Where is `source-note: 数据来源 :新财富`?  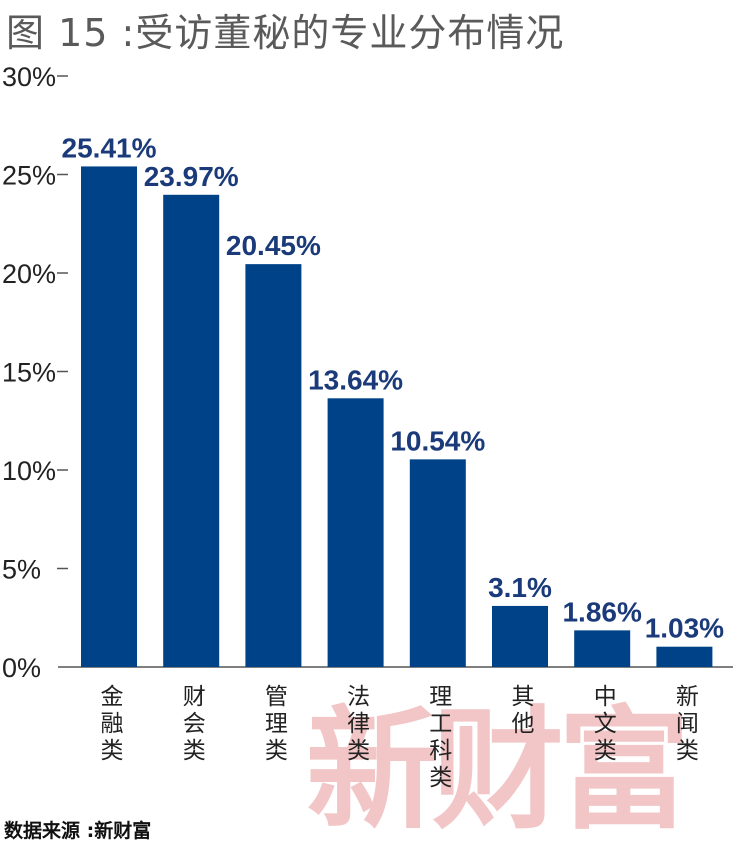 source-note: 数据来源 :新财富 is located at coordinates (78, 831).